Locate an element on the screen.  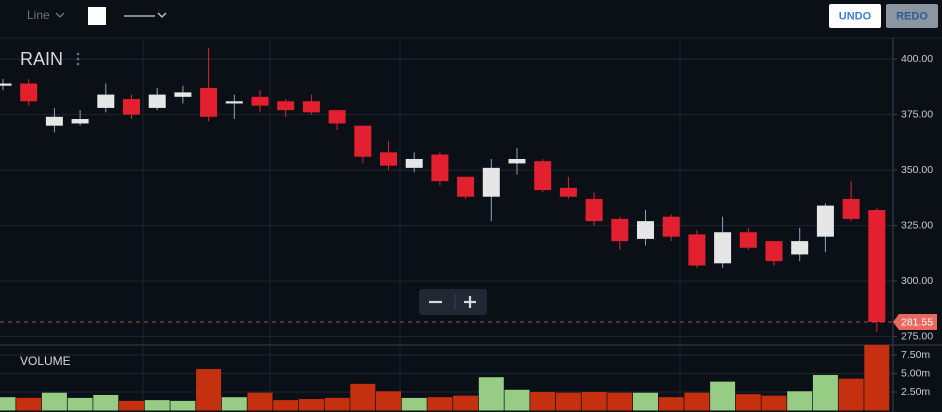
symbol-title: RAIN is located at coordinates (41, 59).